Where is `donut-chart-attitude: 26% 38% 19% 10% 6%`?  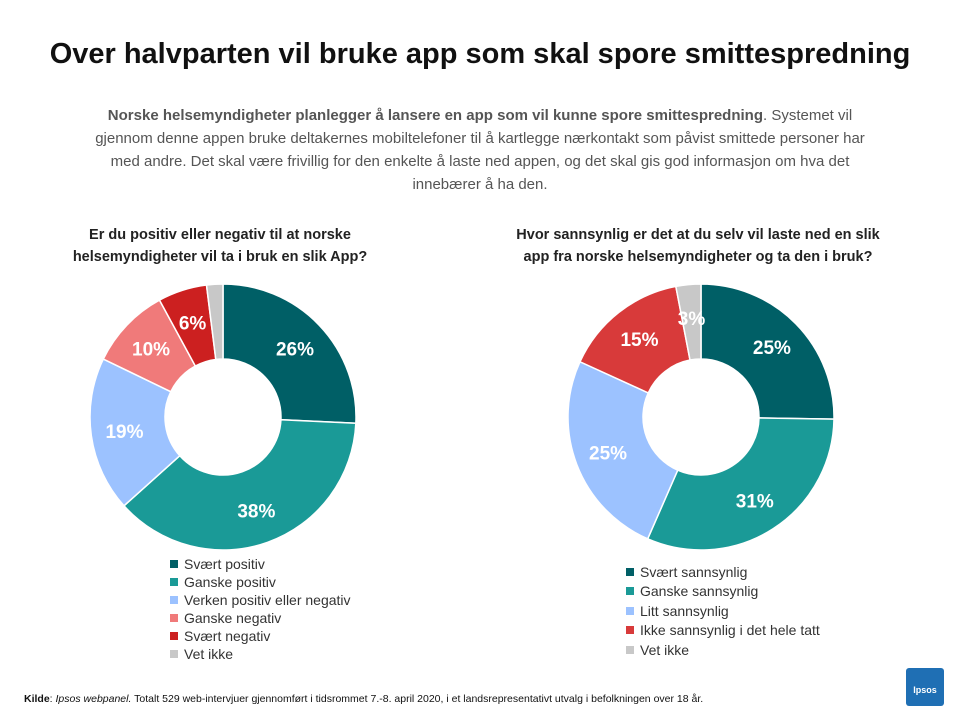 donut-chart-attitude: 26% 38% 19% 10% 6% is located at coordinates (223, 417).